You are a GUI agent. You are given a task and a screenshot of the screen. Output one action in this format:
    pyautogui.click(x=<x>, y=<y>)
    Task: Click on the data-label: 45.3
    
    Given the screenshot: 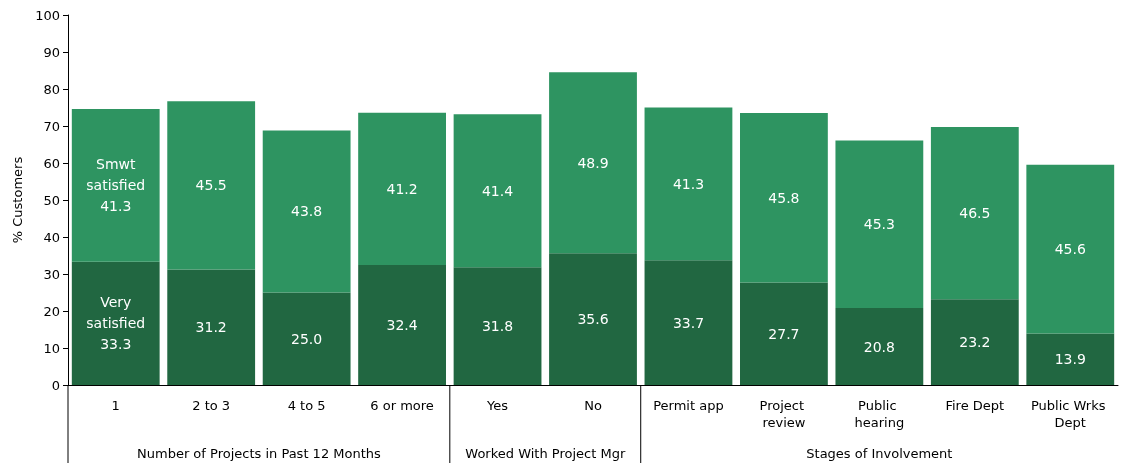 What is the action you would take?
    pyautogui.click(x=879, y=224)
    